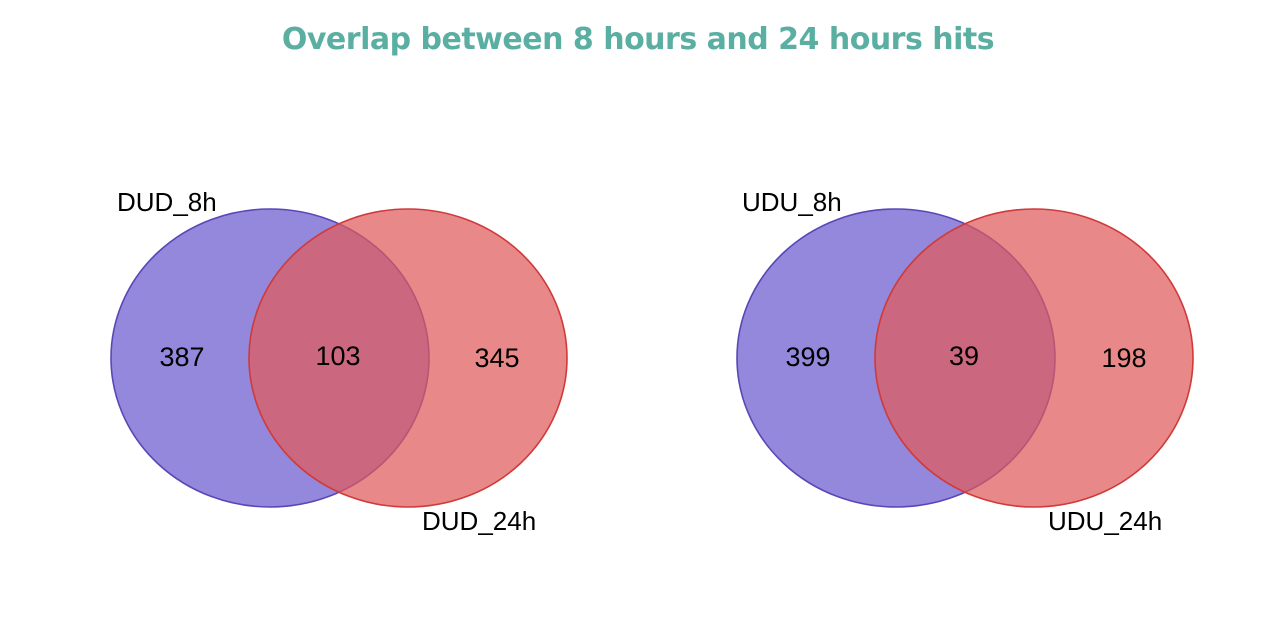 The width and height of the screenshot is (1276, 634). Describe the element at coordinates (1123, 358) in the screenshot. I see `venn-only-b-count: 198` at that location.